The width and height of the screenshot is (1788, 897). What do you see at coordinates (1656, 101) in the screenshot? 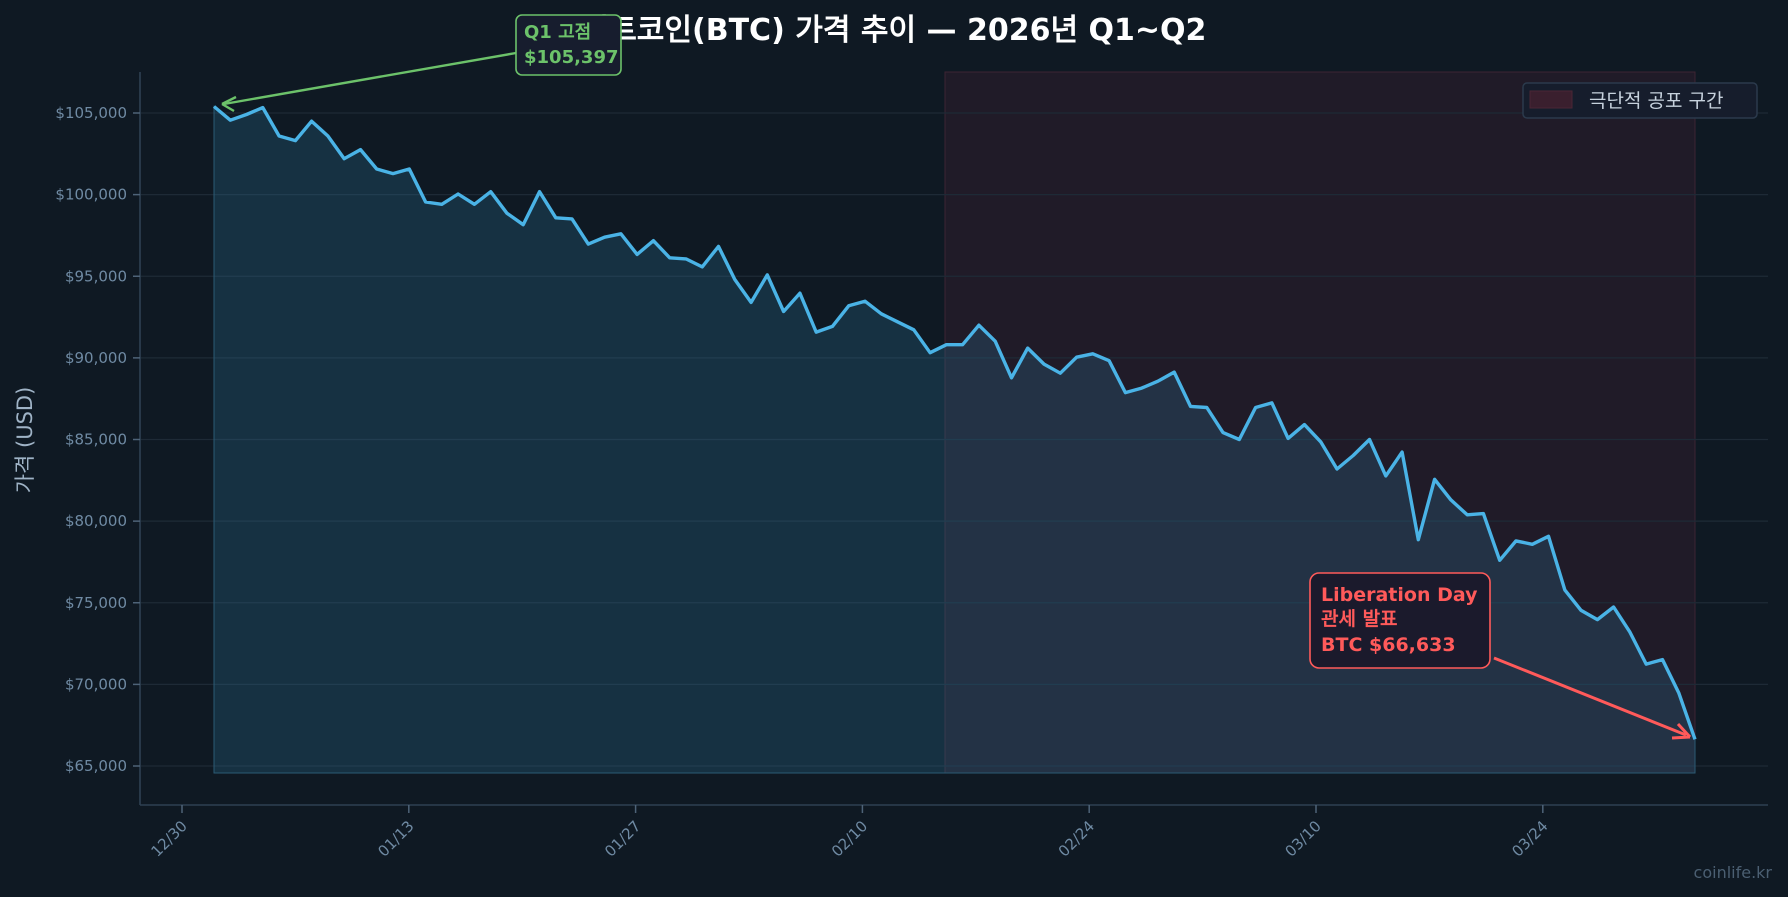
I see `legend-label-fear: 극단적 공포 구간` at bounding box center [1656, 101].